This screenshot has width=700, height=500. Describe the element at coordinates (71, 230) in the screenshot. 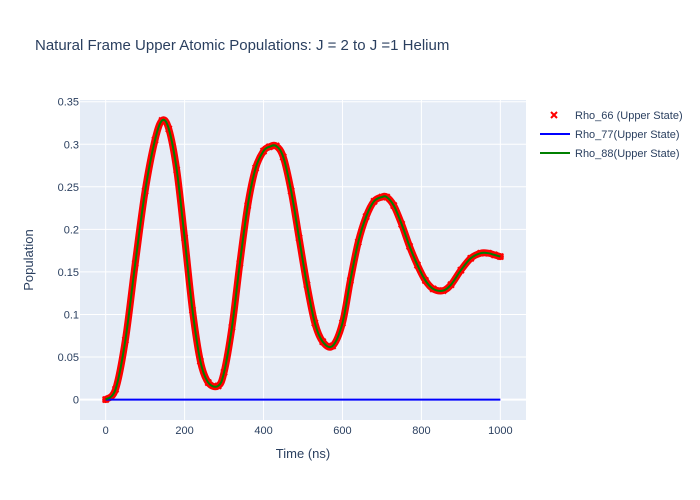

I see `y-tick-label: 0.2` at that location.